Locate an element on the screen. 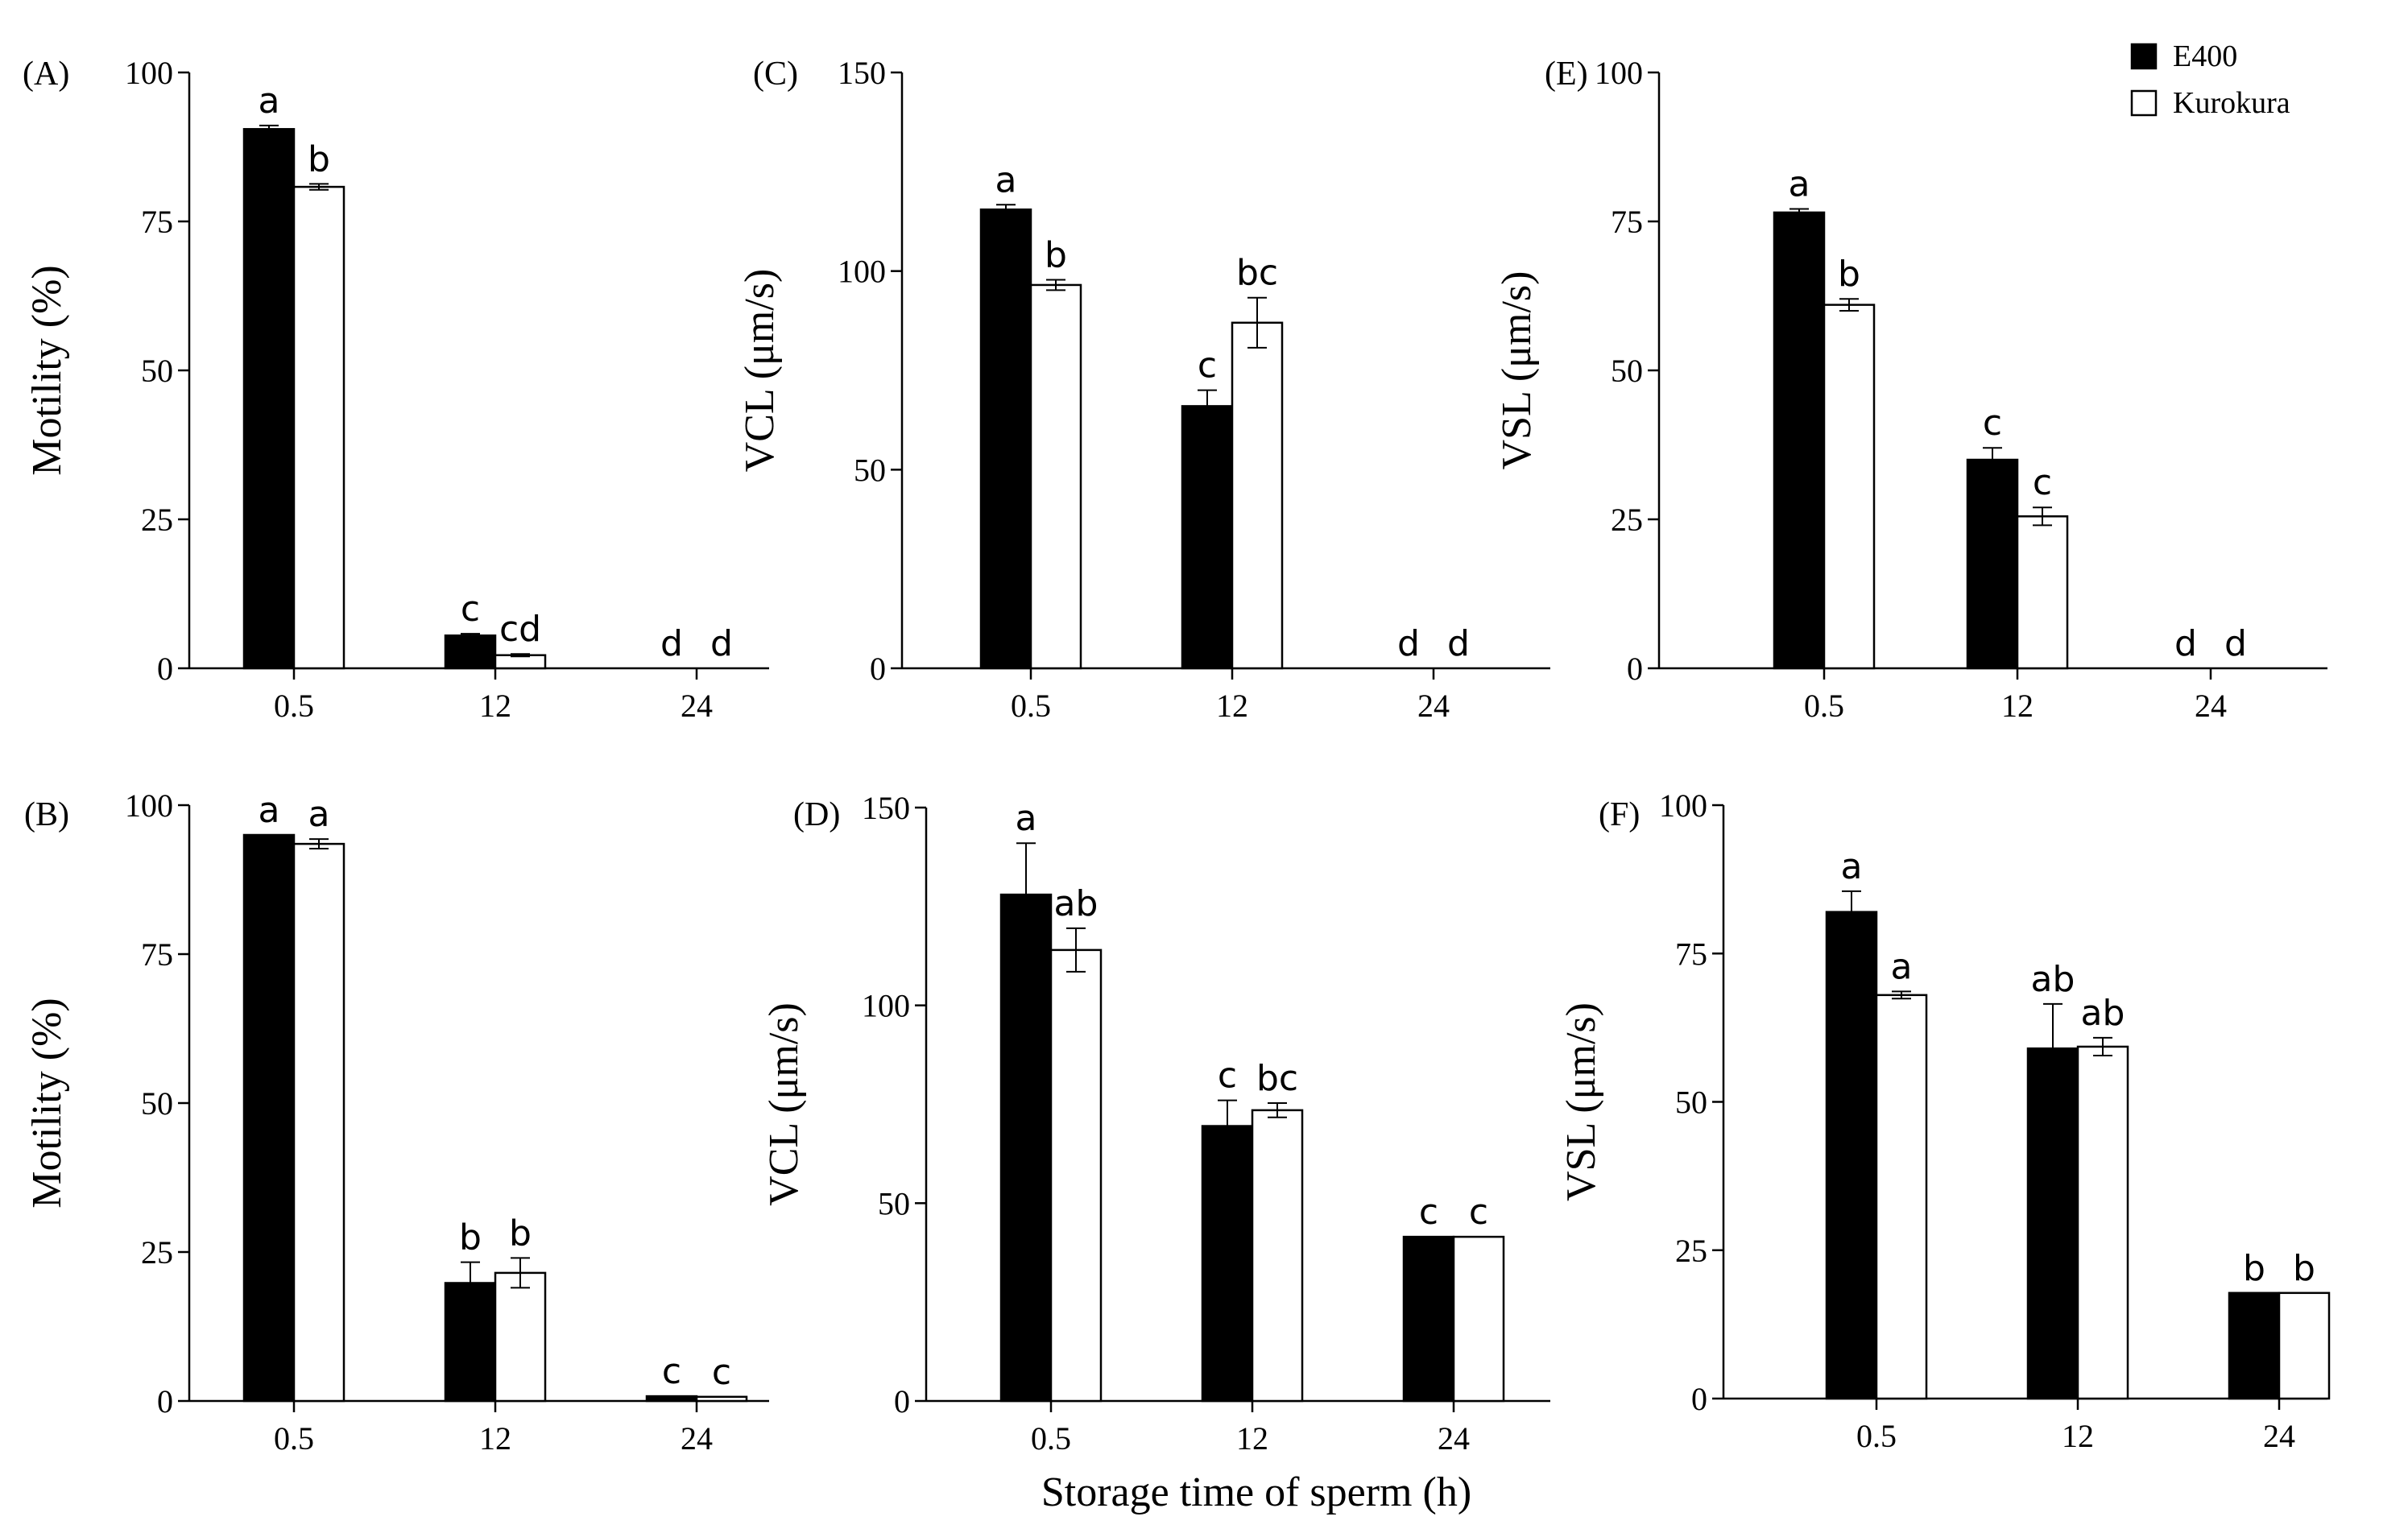 The image size is (2408, 1529). legend-swatch-e400 is located at coordinates (2144, 57).